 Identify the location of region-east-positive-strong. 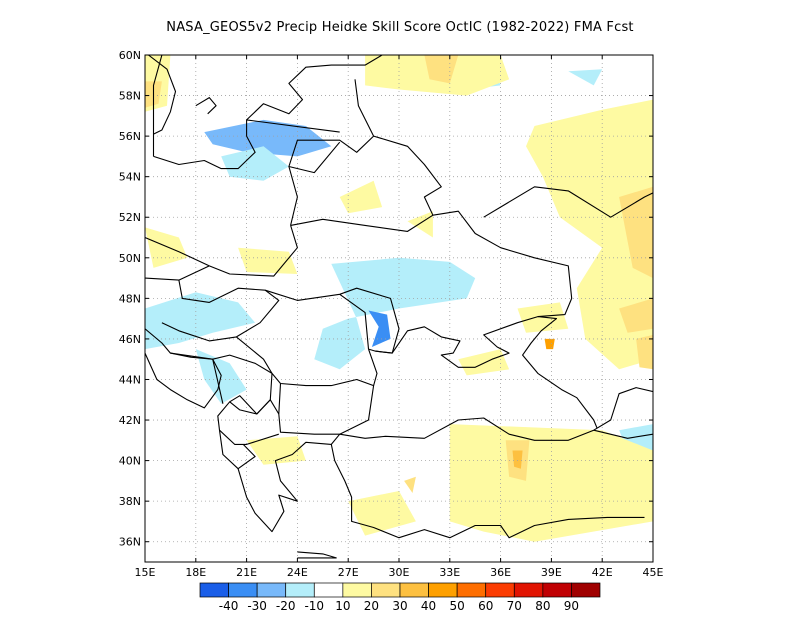
(636, 232).